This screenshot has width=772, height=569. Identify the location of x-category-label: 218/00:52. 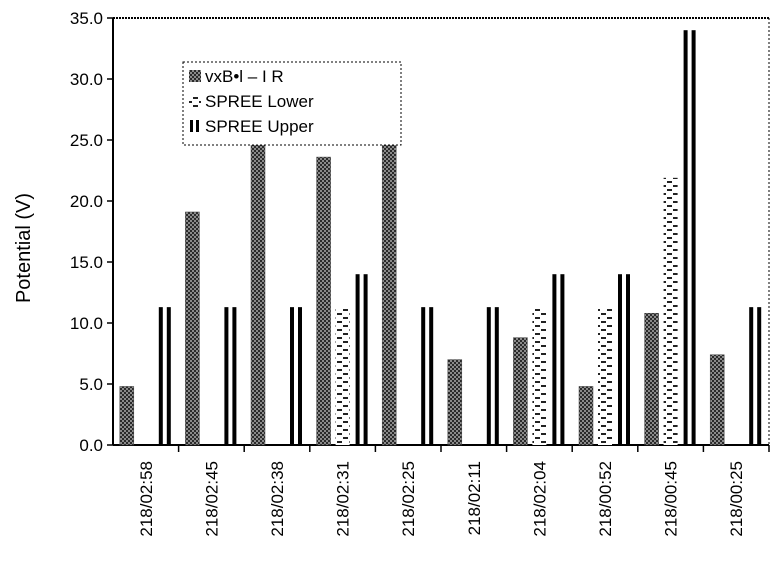
(605, 499).